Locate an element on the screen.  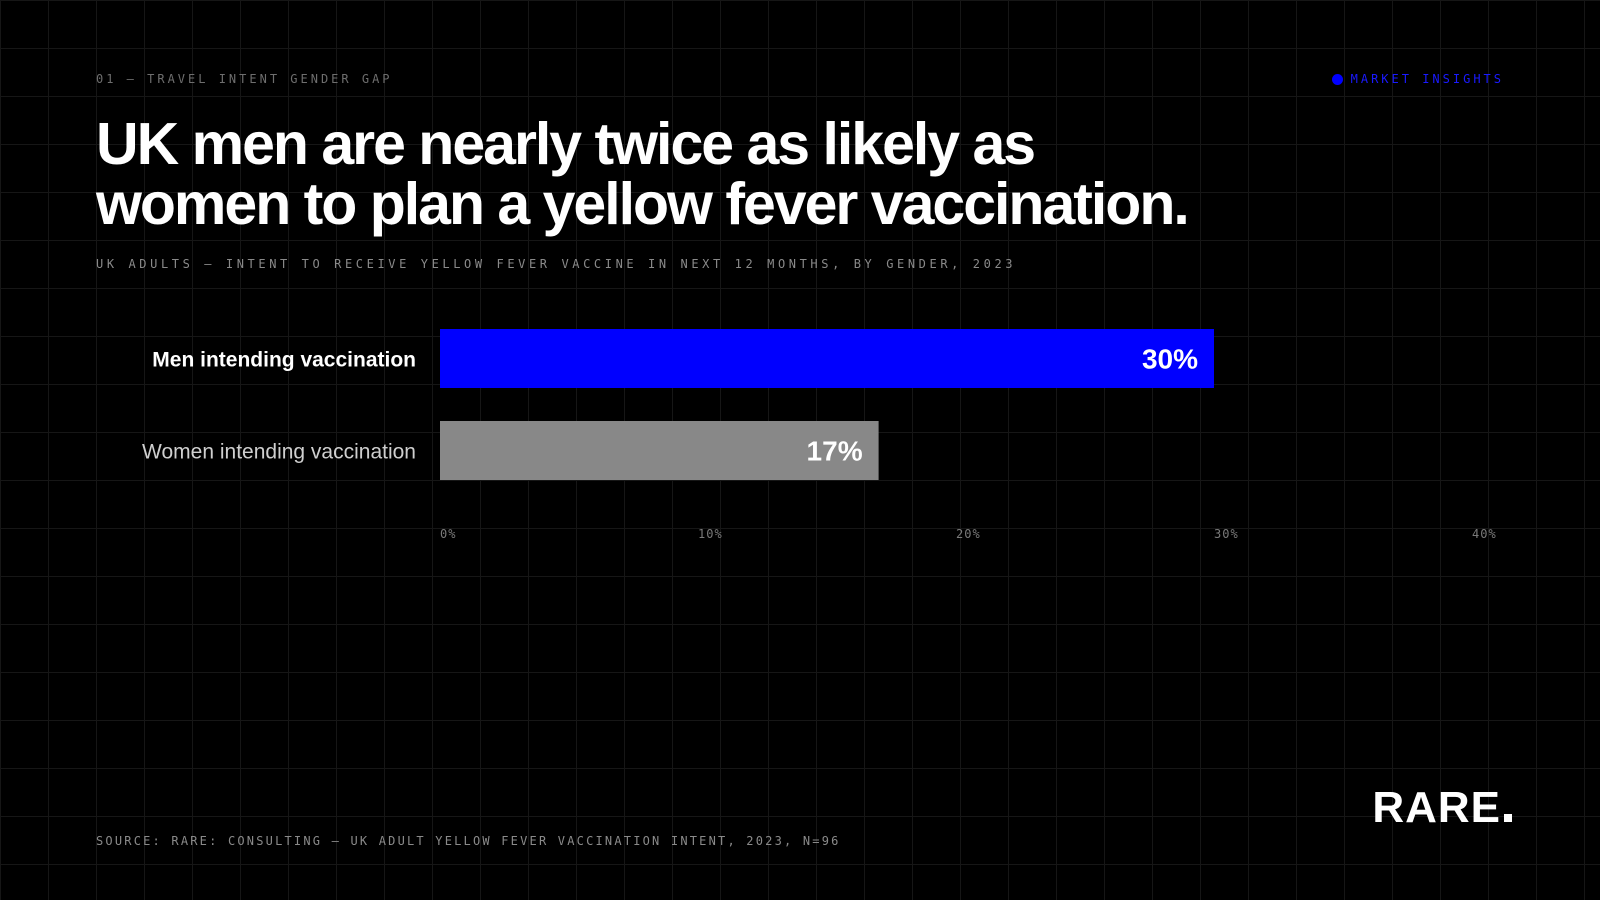
brand-logo: RARE is located at coordinates (1442, 808).